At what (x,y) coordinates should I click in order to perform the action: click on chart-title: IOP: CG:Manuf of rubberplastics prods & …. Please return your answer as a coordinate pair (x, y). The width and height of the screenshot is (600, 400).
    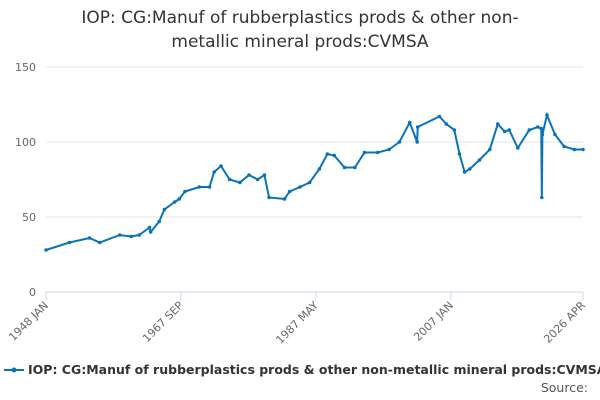
    Looking at the image, I should click on (300, 30).